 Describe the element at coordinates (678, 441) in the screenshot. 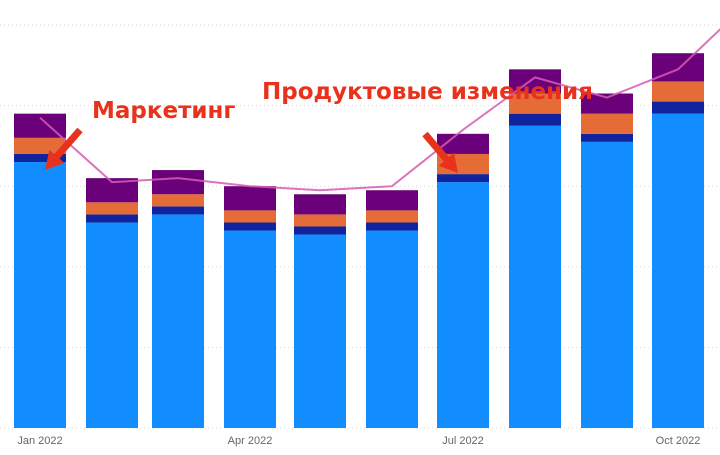

I see `x-tick-label: Oct 2022` at that location.